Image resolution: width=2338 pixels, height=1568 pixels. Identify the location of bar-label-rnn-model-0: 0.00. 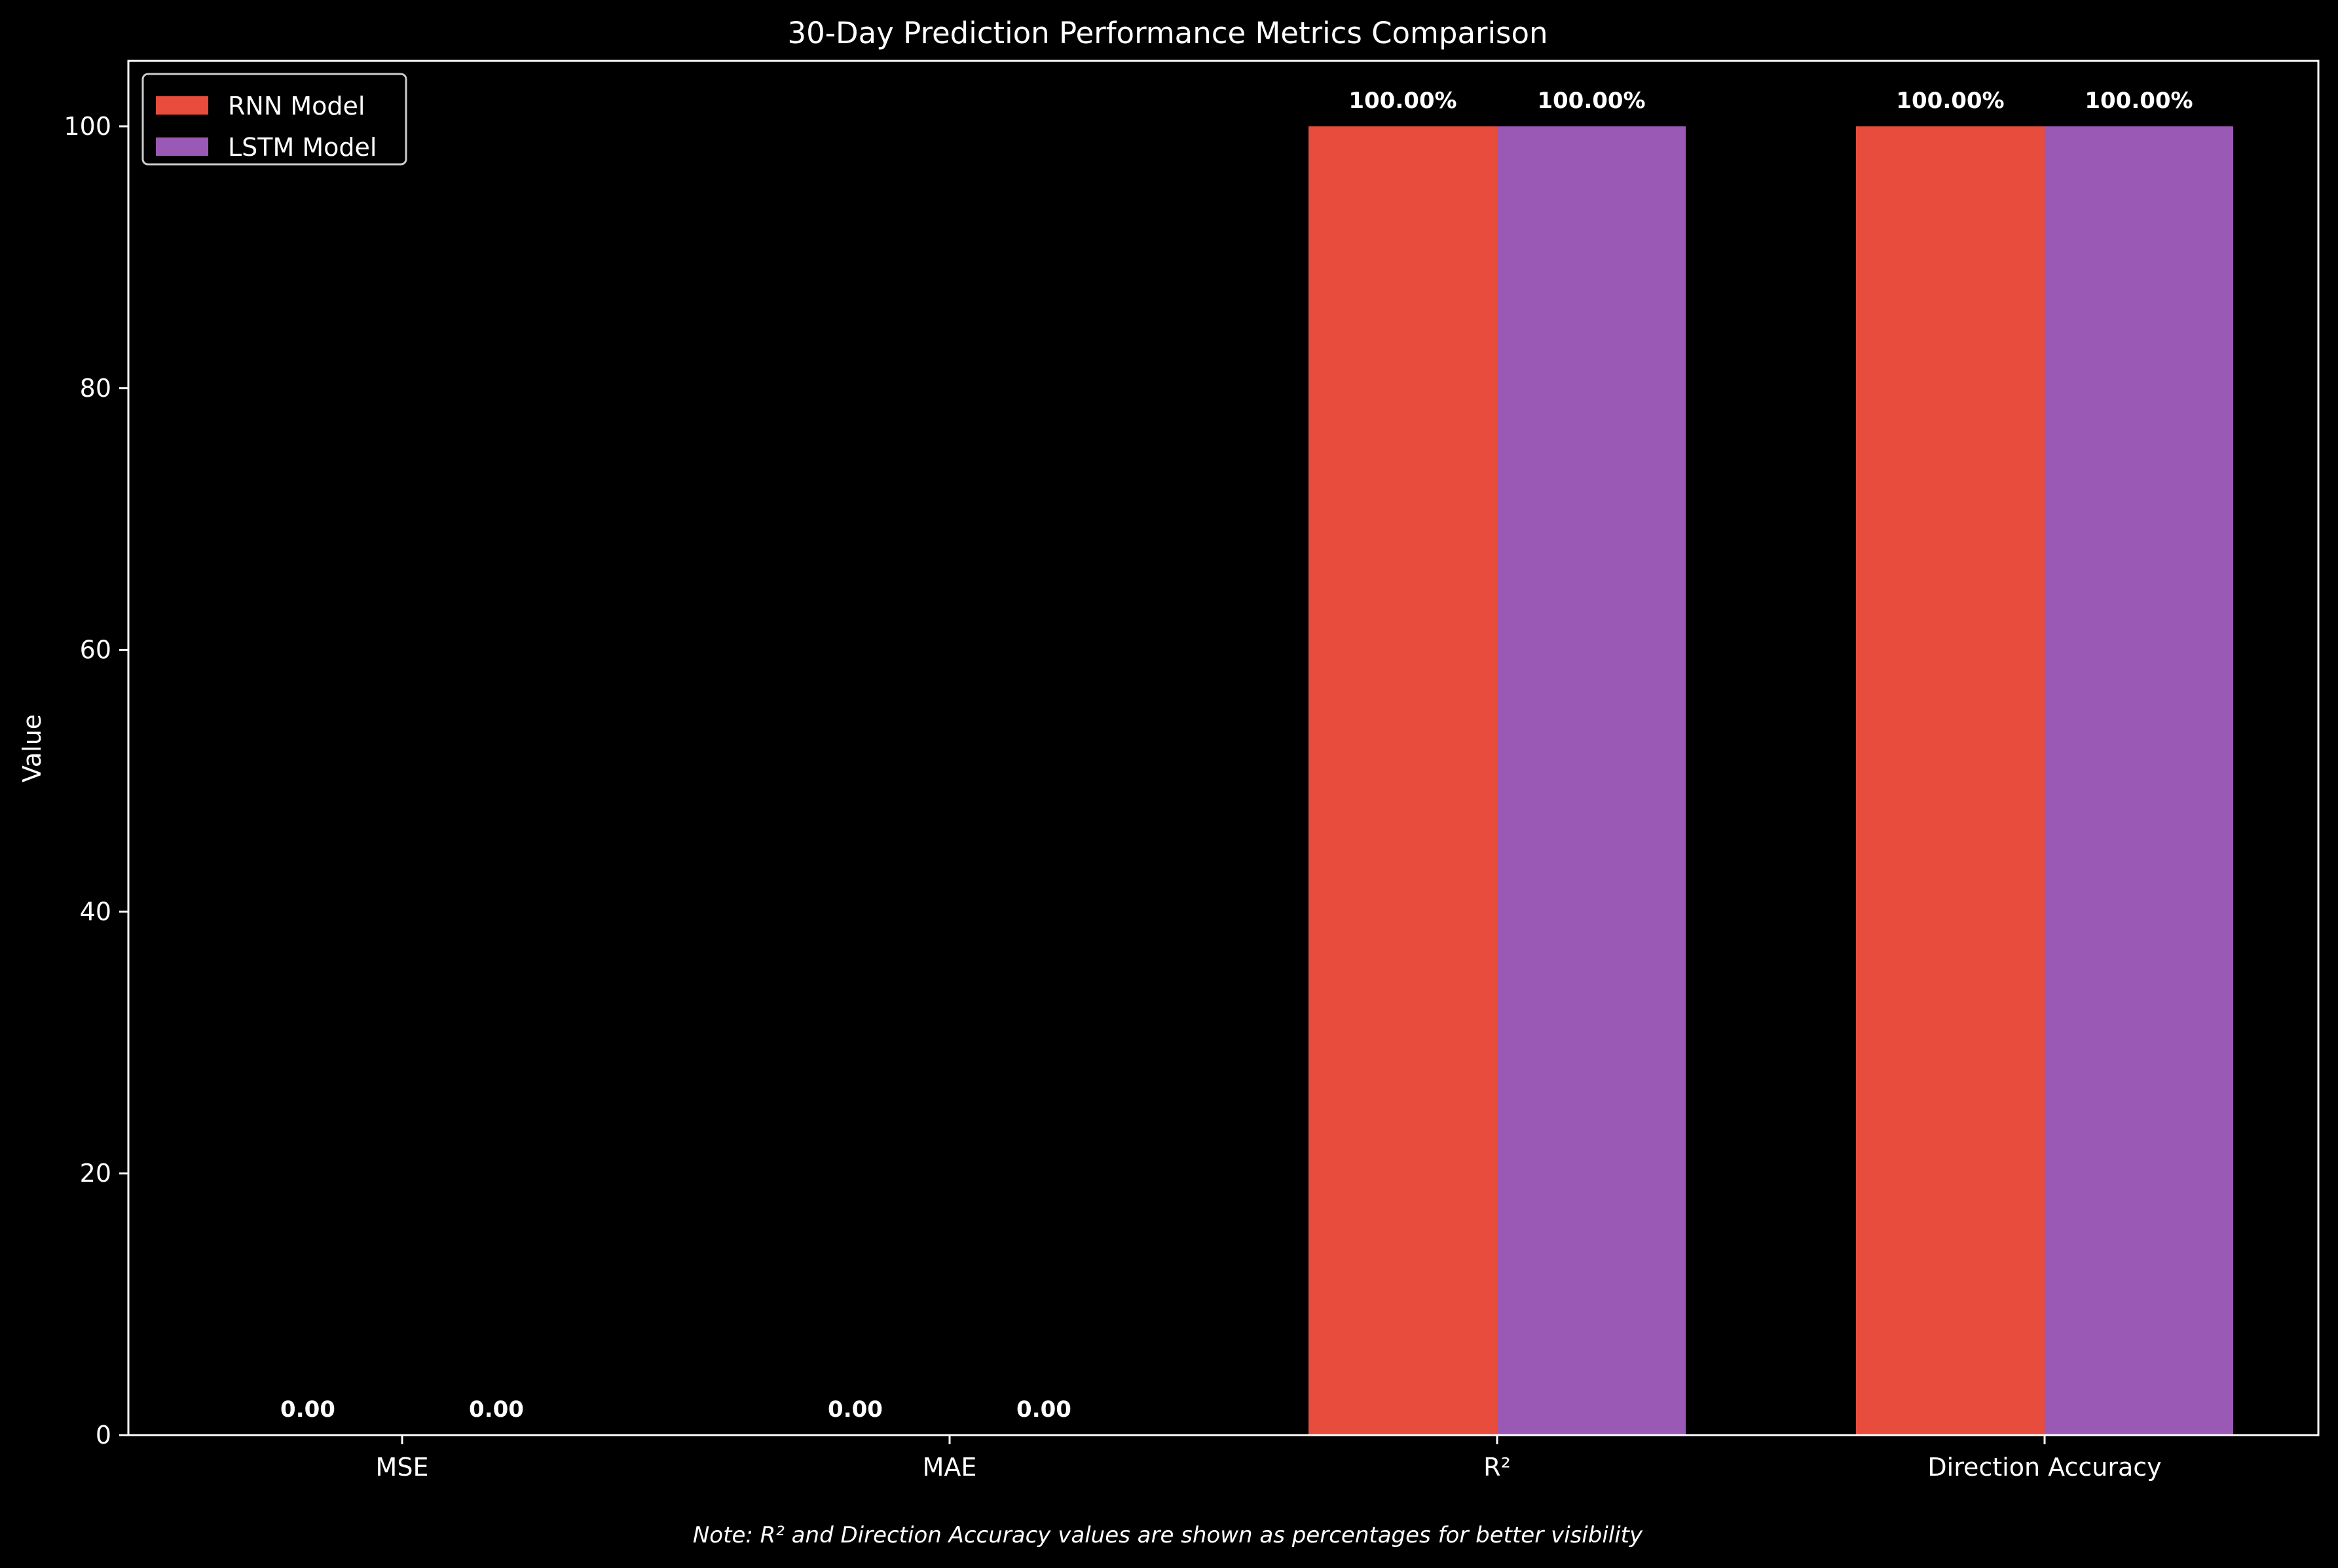
(307, 1409).